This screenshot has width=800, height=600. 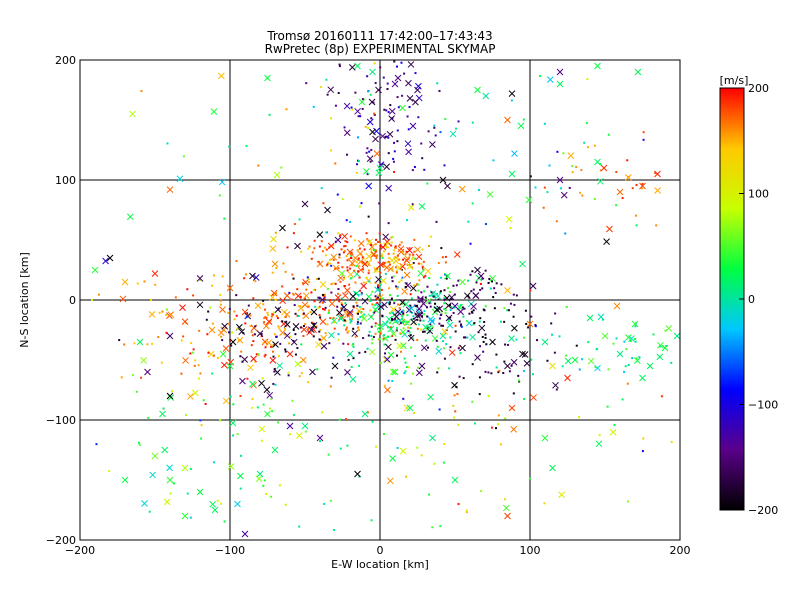 I want to click on colorbar-tick-label: −100, so click(x=763, y=405).